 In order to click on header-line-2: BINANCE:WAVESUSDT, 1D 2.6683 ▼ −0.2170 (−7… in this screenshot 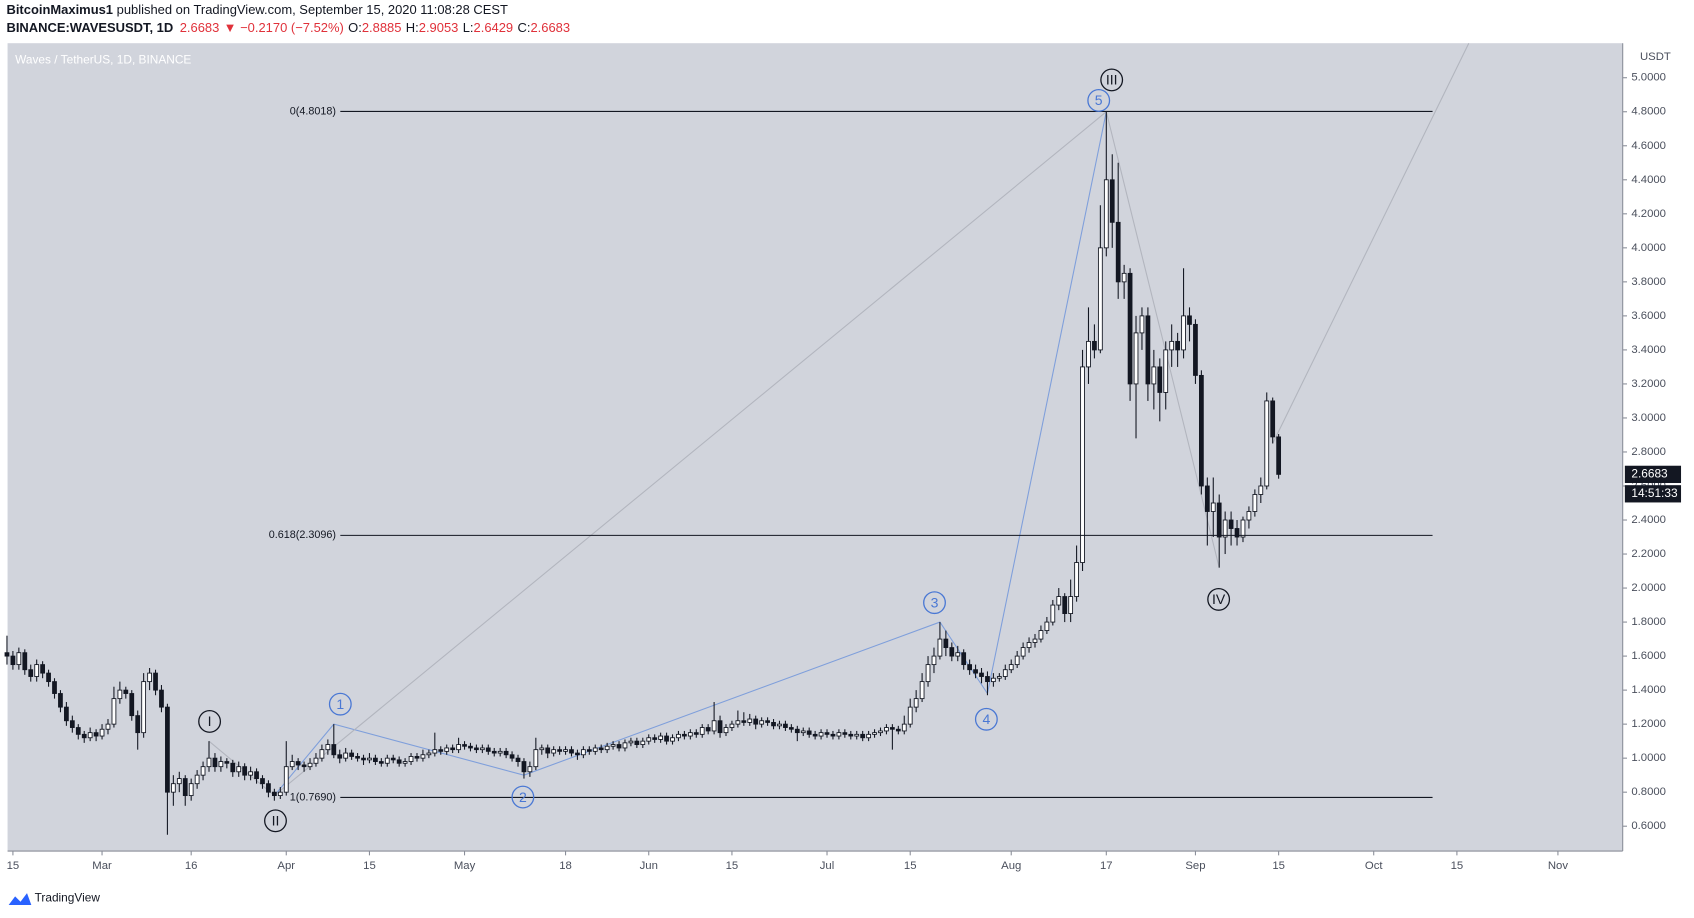, I will do `click(288, 28)`.